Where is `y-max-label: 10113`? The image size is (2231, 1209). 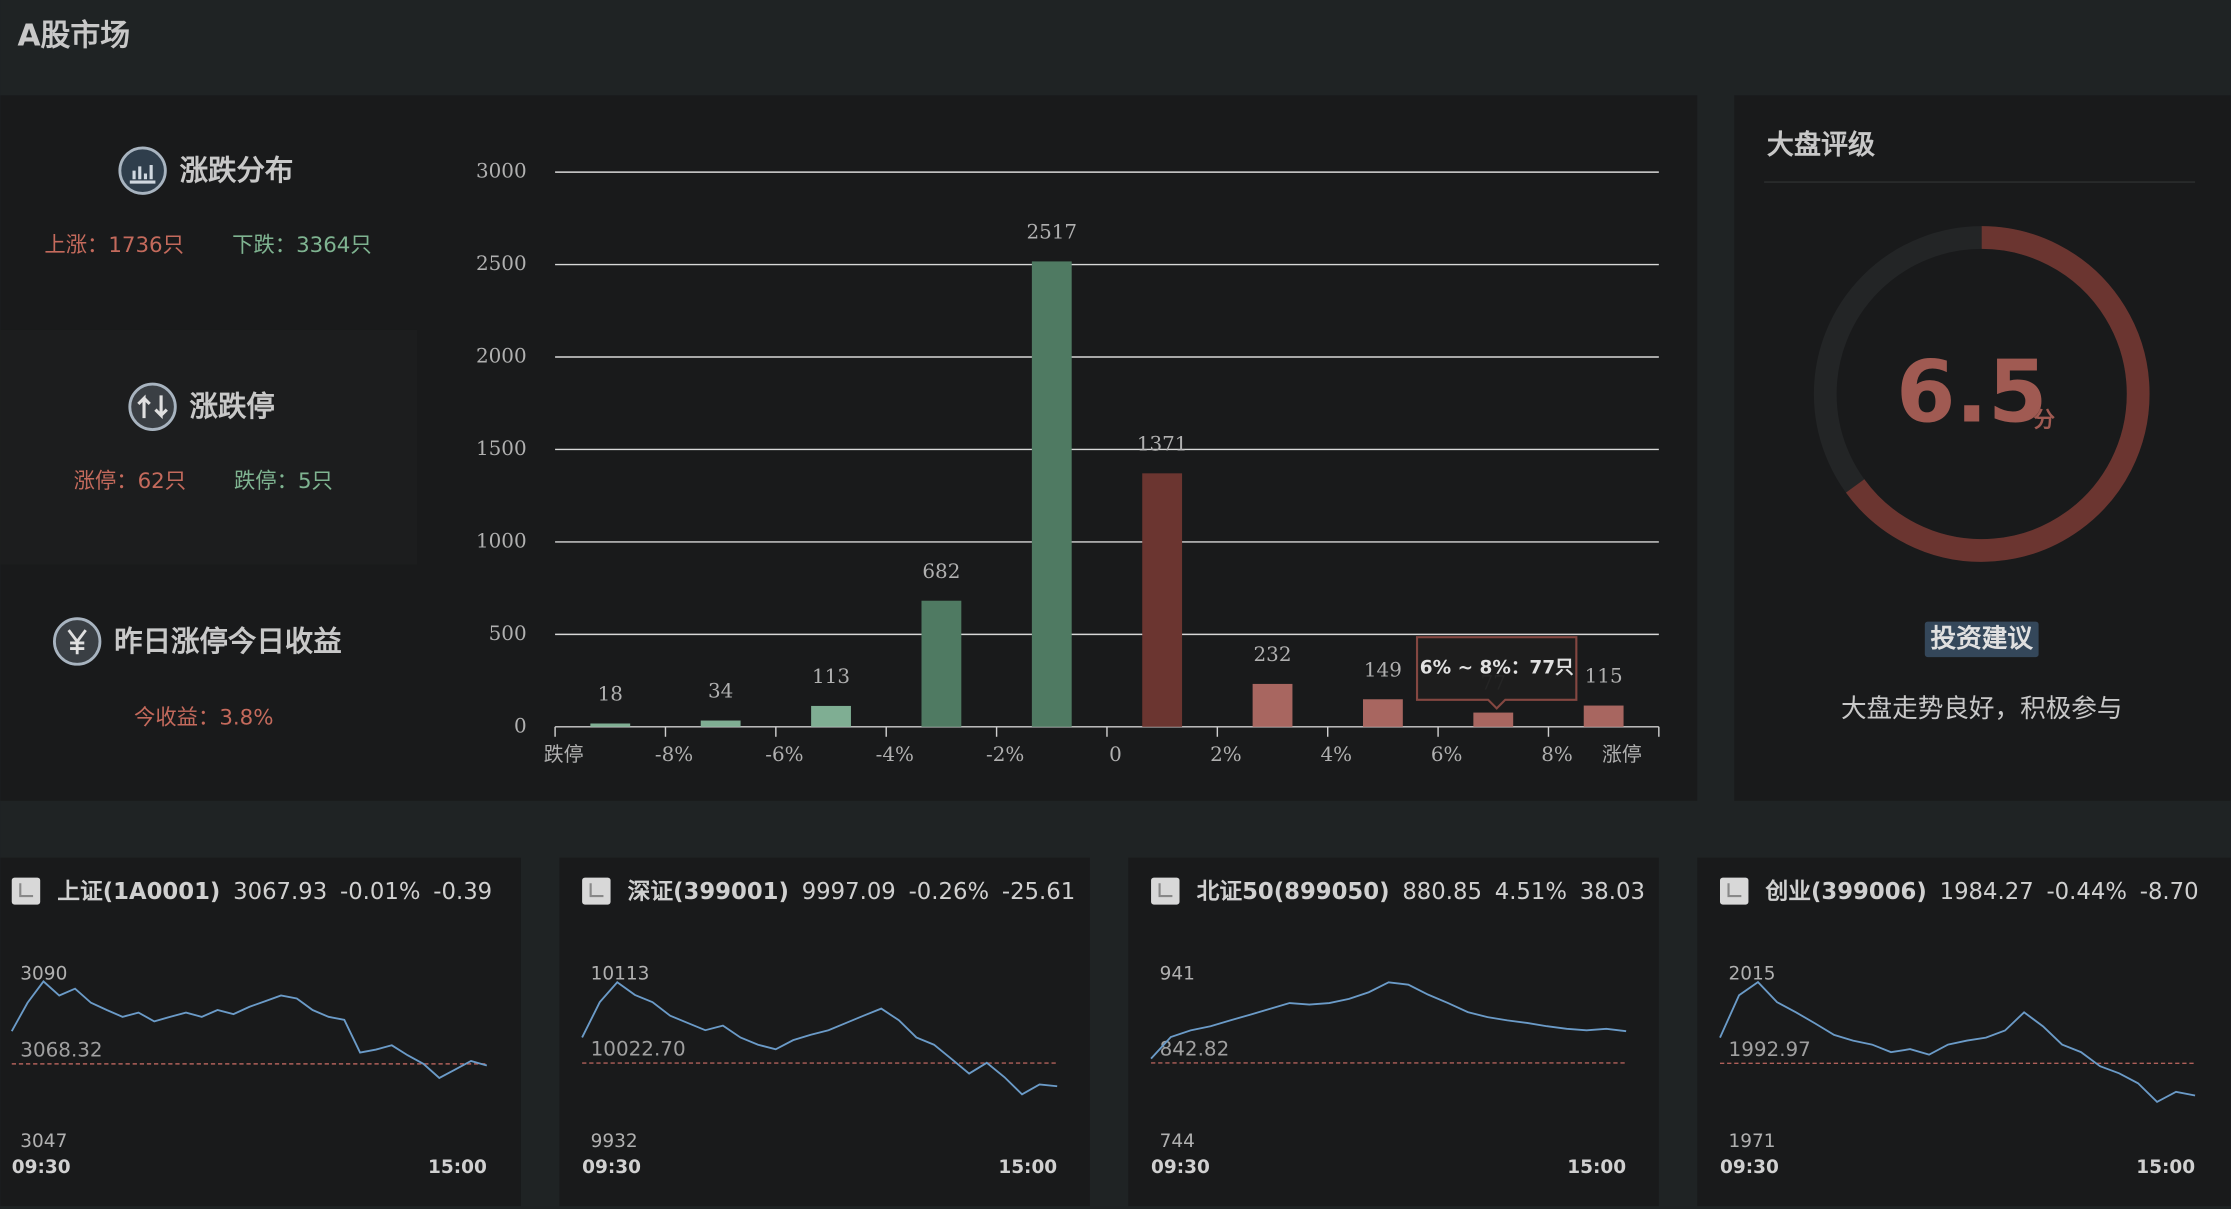 y-max-label: 10113 is located at coordinates (620, 973).